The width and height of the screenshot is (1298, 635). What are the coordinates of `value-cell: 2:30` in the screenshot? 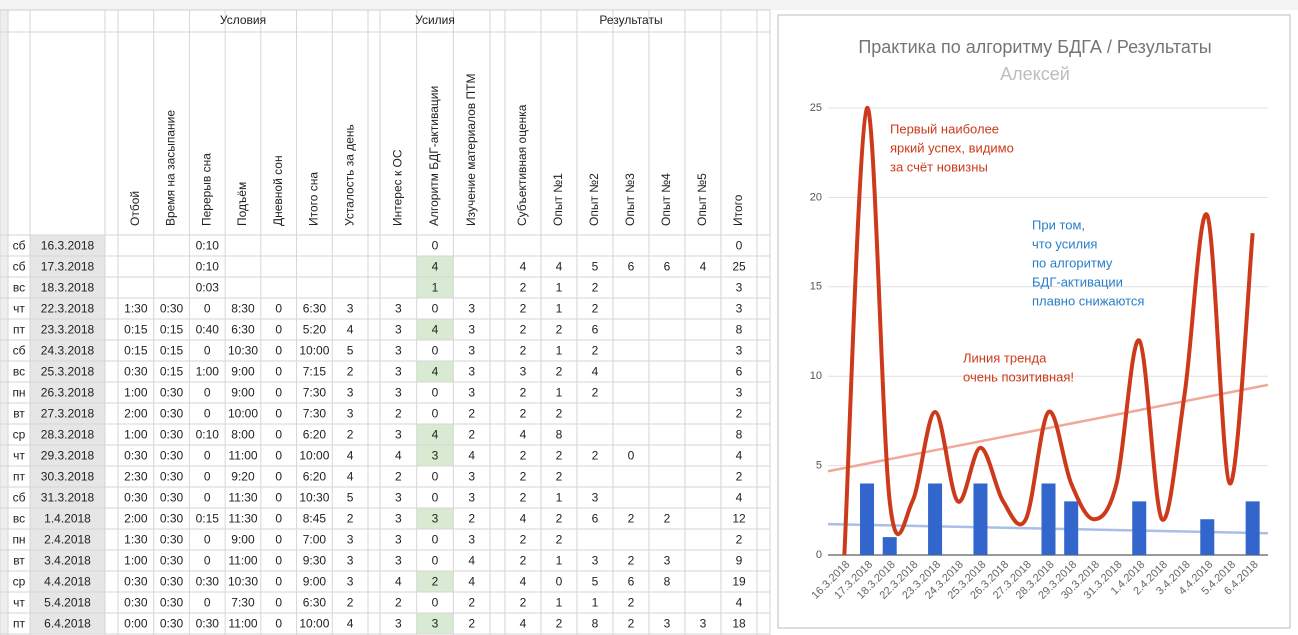 It's located at (136, 477).